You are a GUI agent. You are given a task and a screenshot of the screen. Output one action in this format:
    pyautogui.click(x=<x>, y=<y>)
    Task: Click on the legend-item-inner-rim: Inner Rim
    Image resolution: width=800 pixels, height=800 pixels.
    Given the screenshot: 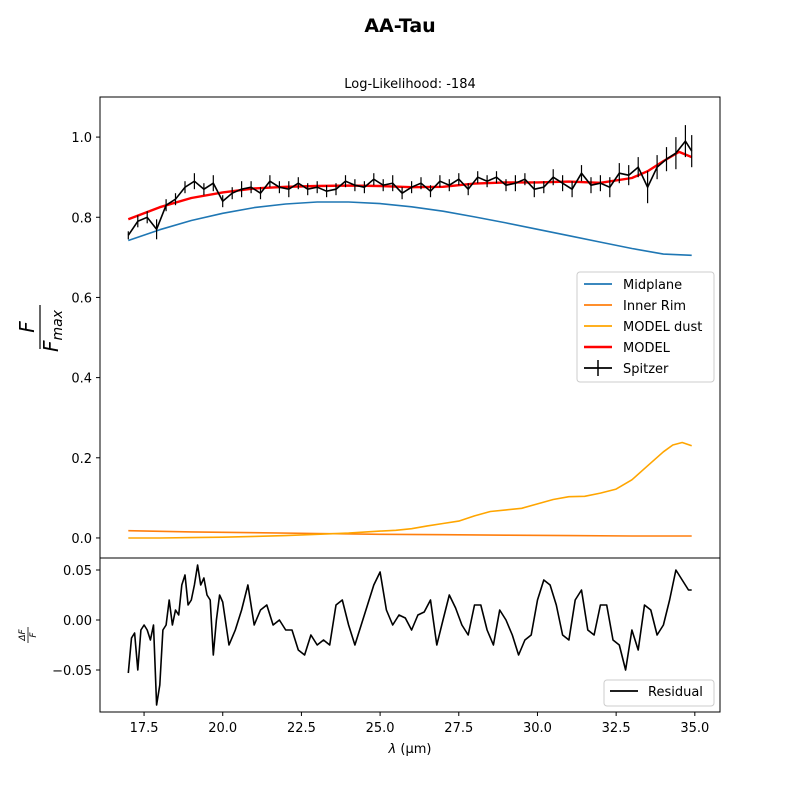 What is the action you would take?
    pyautogui.click(x=635, y=306)
    